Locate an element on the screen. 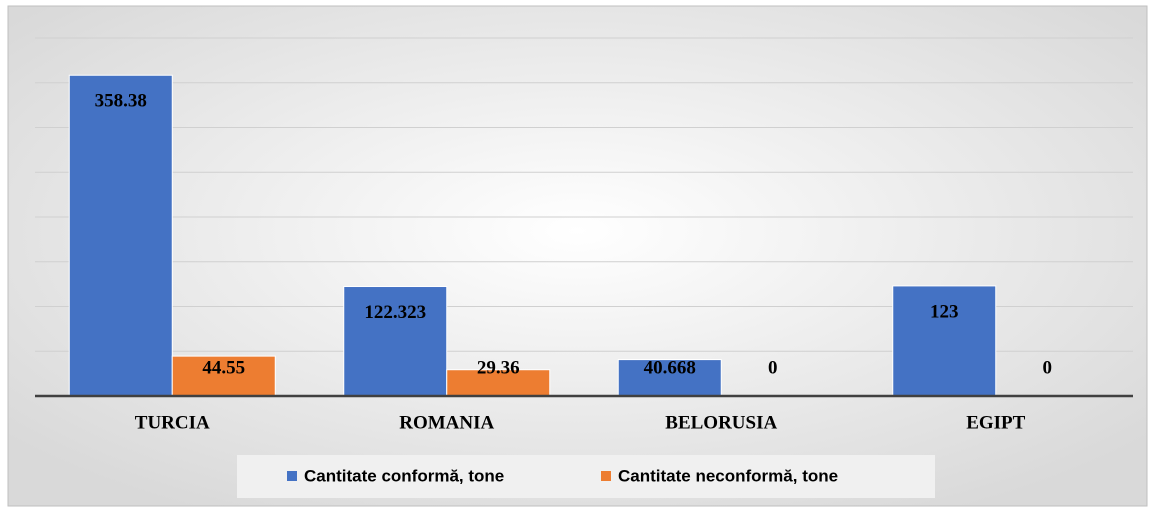 The height and width of the screenshot is (508, 1151). data-label: 44.55 is located at coordinates (223, 367).